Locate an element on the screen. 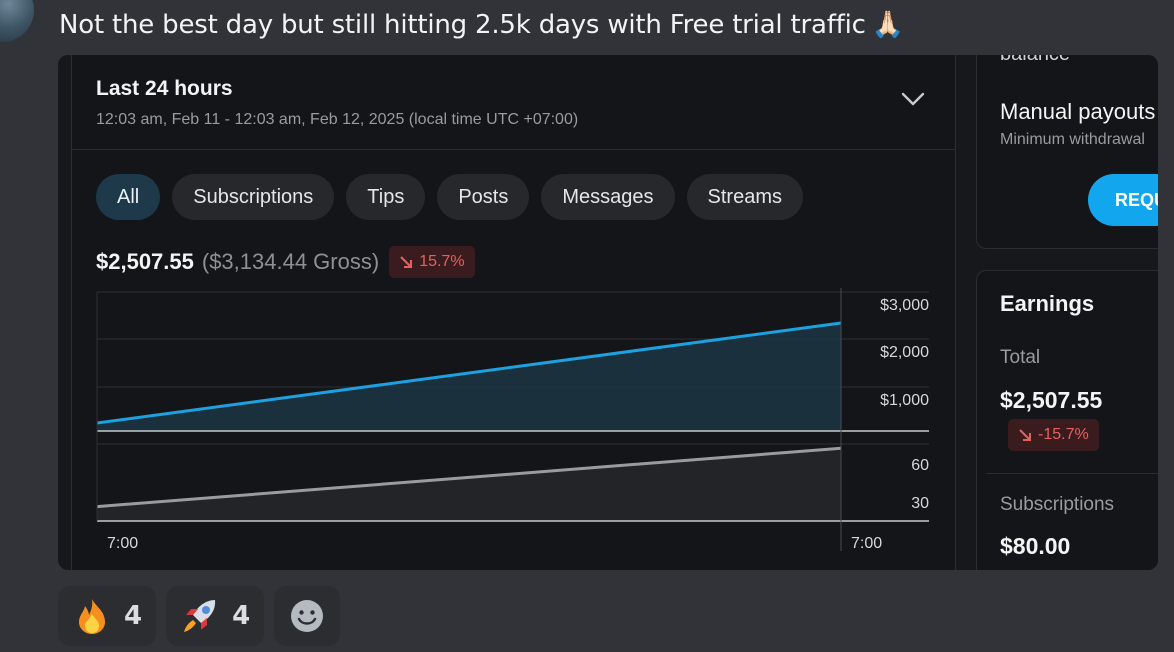 The image size is (1174, 652). rocket-icon is located at coordinates (200, 616).